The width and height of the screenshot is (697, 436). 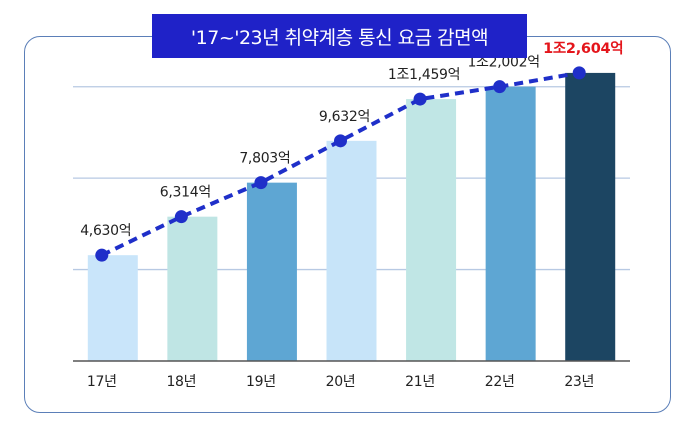 What do you see at coordinates (261, 382) in the screenshot?
I see `x-tick-19년: 19년` at bounding box center [261, 382].